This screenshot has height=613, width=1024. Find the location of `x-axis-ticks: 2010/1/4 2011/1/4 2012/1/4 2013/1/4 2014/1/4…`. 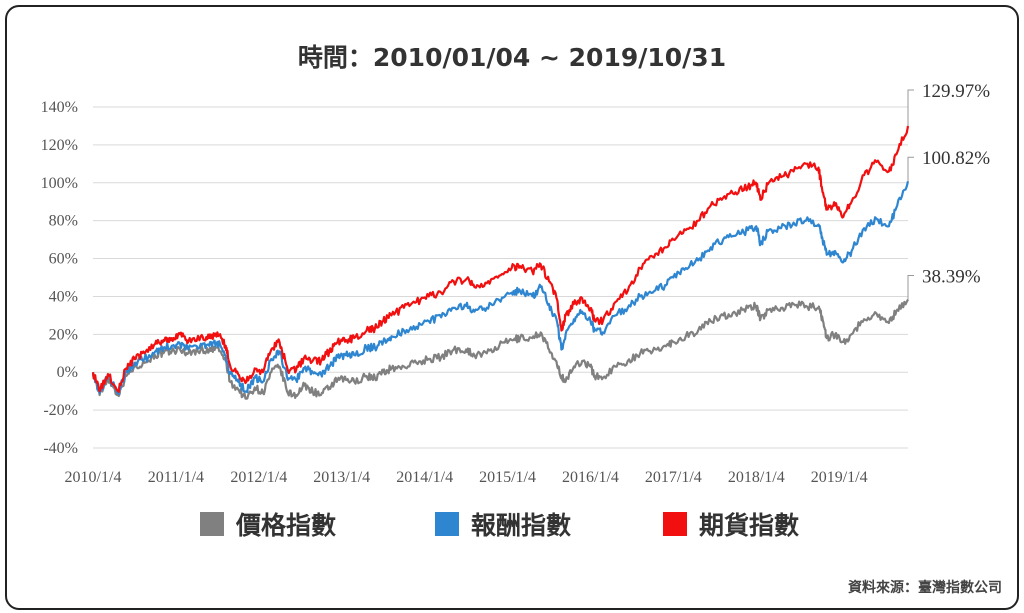

x-axis-ticks: 2010/1/4 2011/1/4 2012/1/4 2013/1/4 2014/1/4… is located at coordinates (466, 477).